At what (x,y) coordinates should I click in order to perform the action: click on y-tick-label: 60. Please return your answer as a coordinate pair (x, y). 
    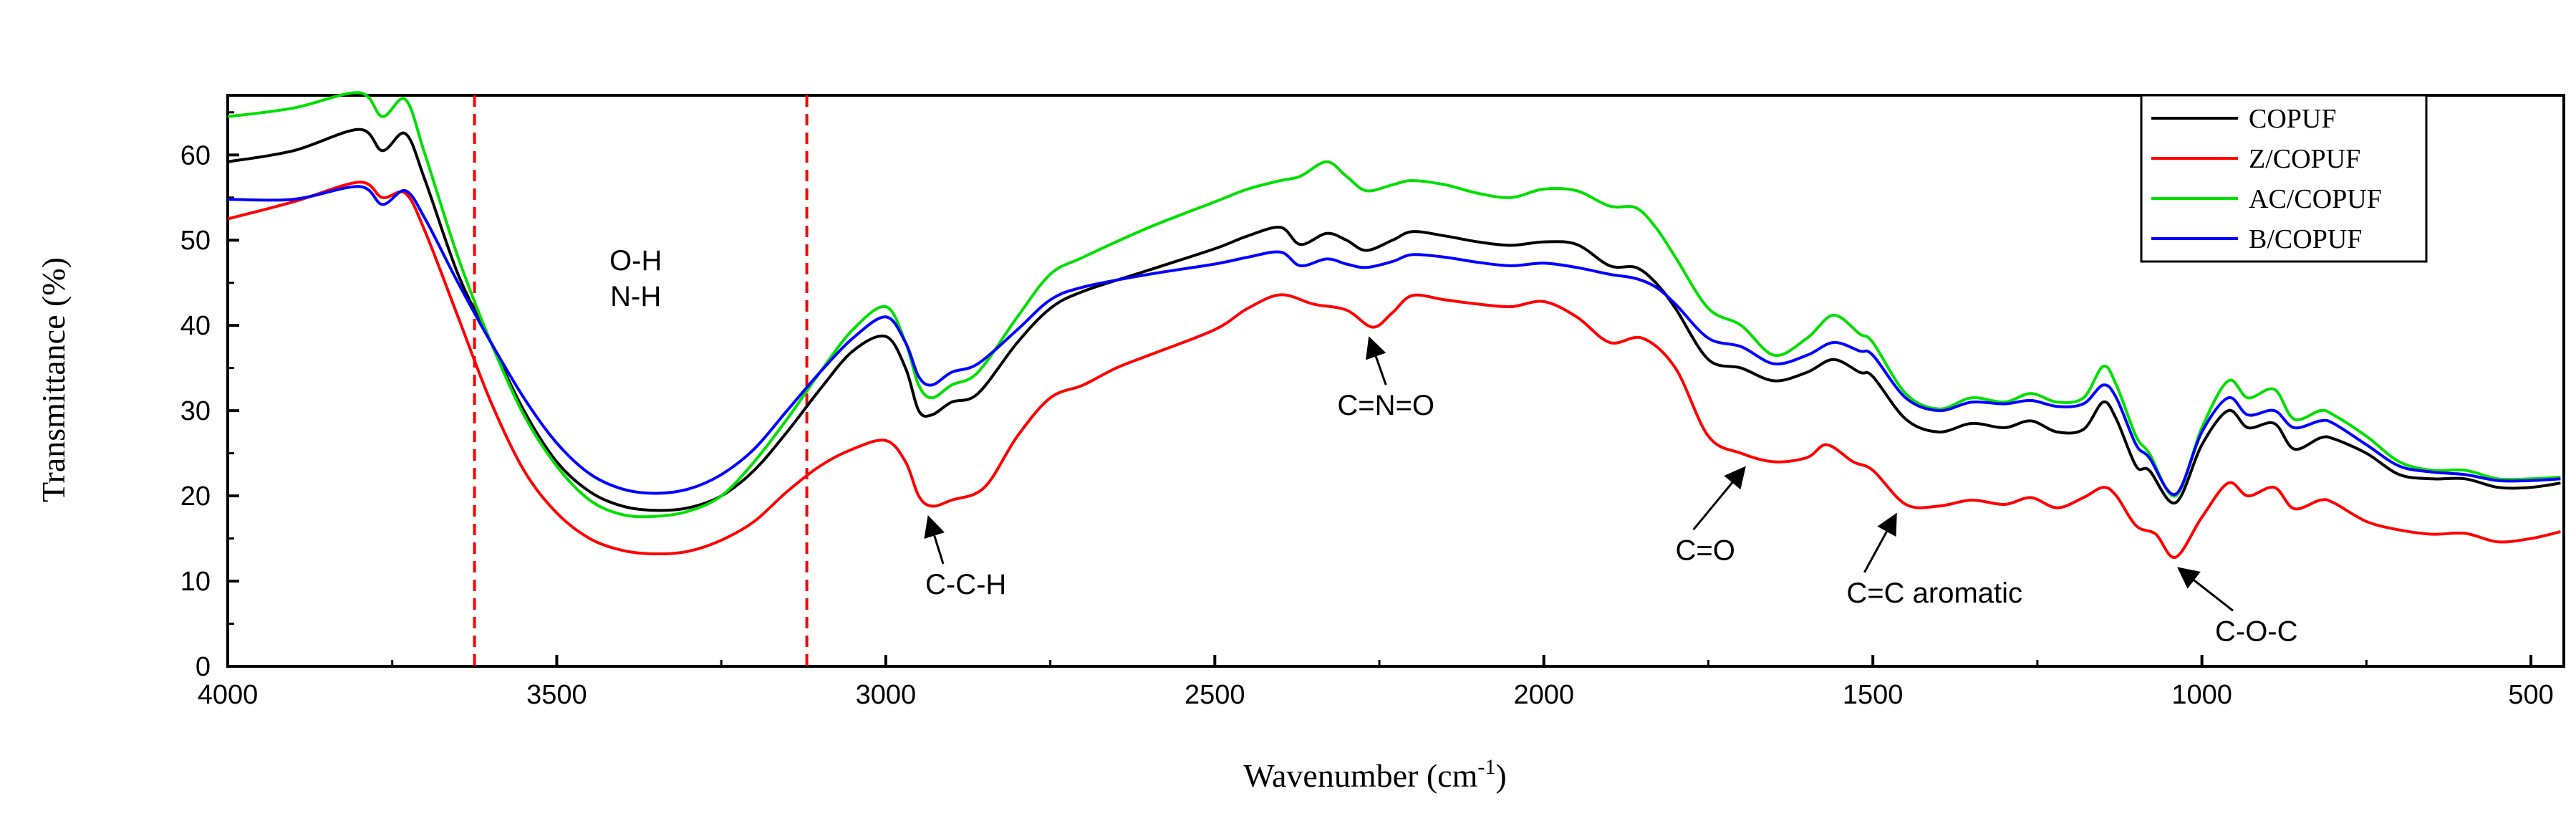
    Looking at the image, I should click on (196, 155).